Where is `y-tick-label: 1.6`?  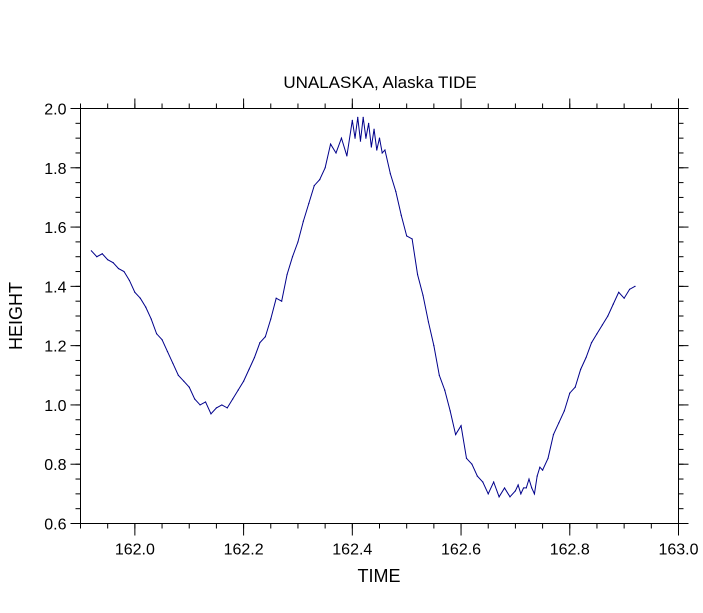
y-tick-label: 1.6 is located at coordinates (55, 228).